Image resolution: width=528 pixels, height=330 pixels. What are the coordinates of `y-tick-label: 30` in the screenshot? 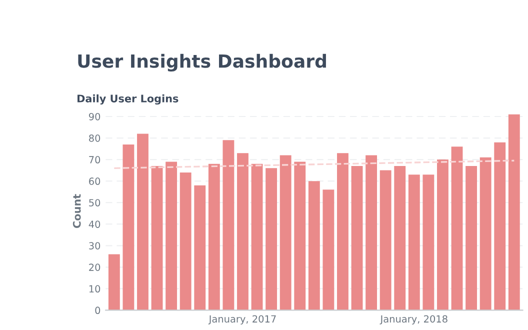 It's located at (94, 246).